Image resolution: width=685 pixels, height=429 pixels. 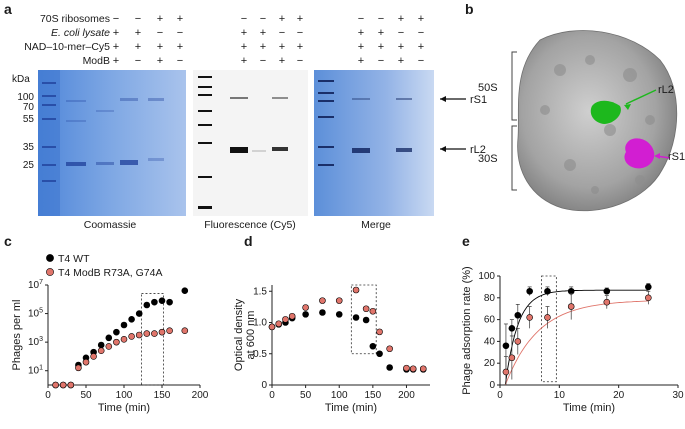 What do you see at coordinates (180, 61) in the screenshot?
I see `sign-g0-r3-c3: −` at bounding box center [180, 61].